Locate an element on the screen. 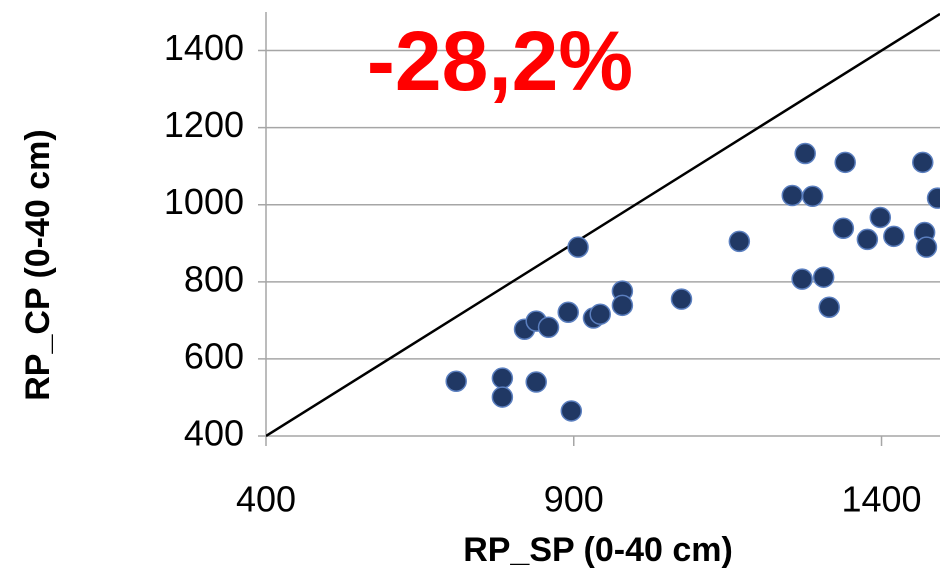 The width and height of the screenshot is (940, 575). y-tick-label: 800 is located at coordinates (214, 278).